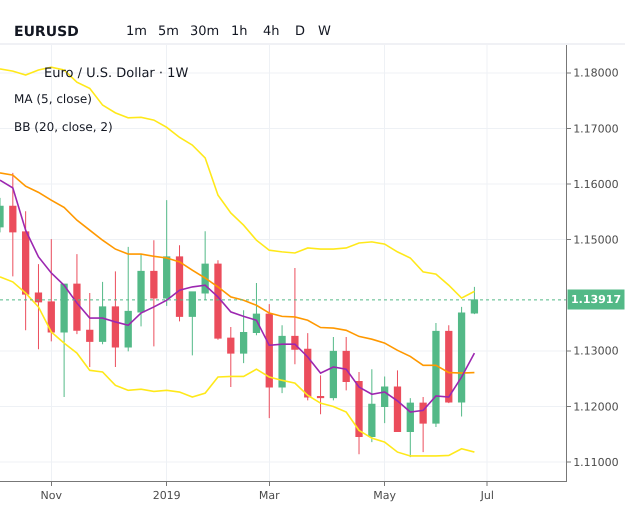 Image resolution: width=625 pixels, height=510 pixels. I want to click on ref-line-label: 1.13917, so click(596, 299).